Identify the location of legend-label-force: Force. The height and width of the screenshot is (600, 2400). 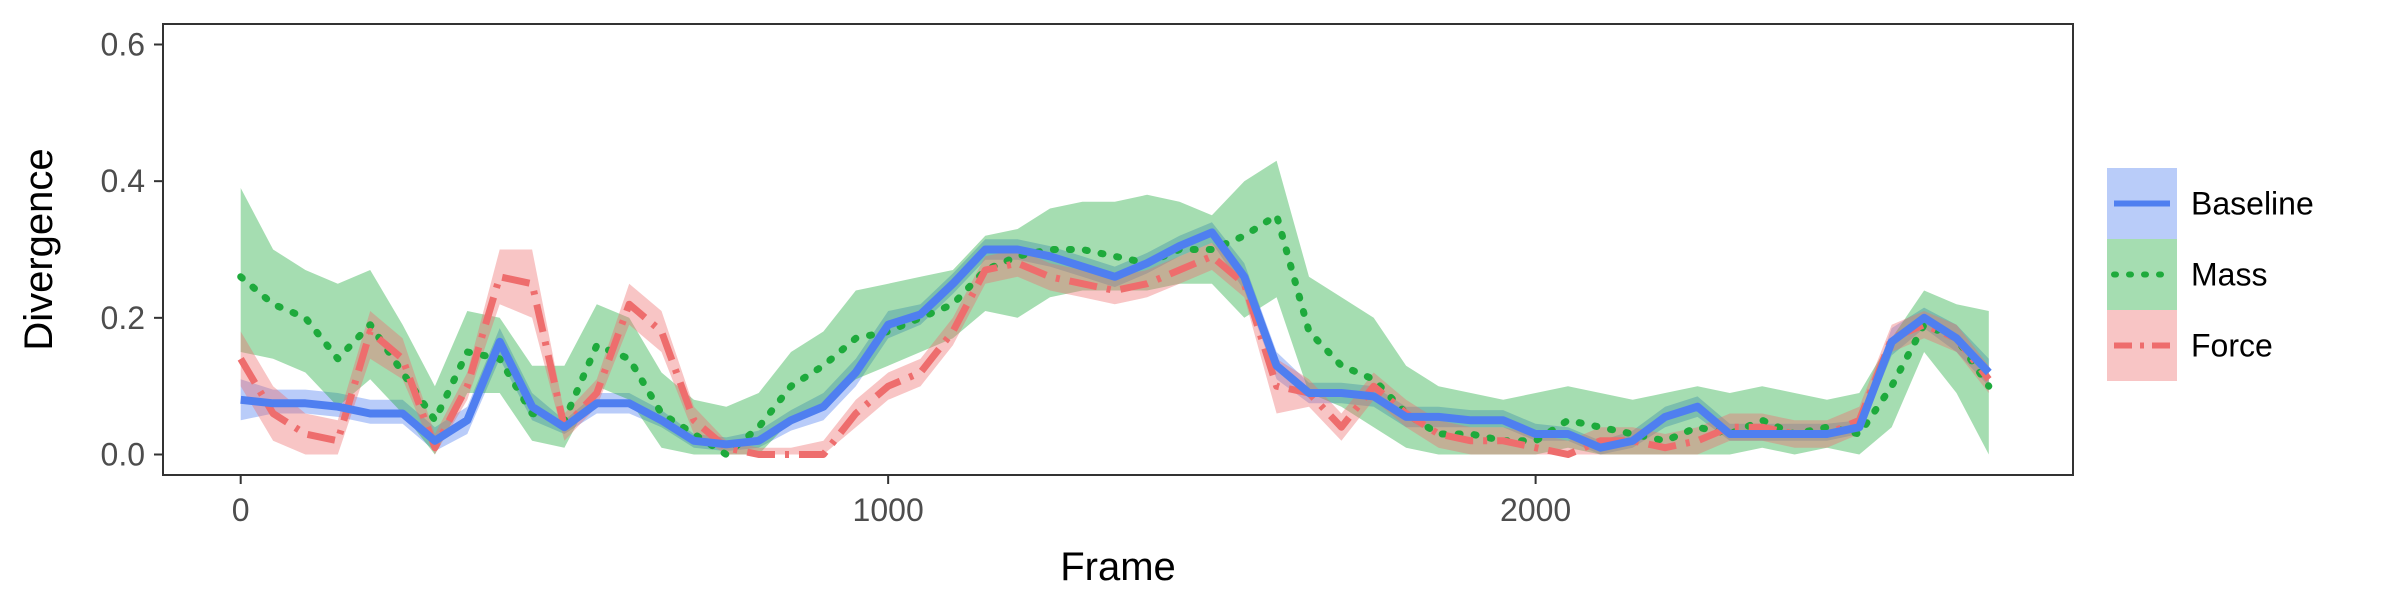
(2232, 346).